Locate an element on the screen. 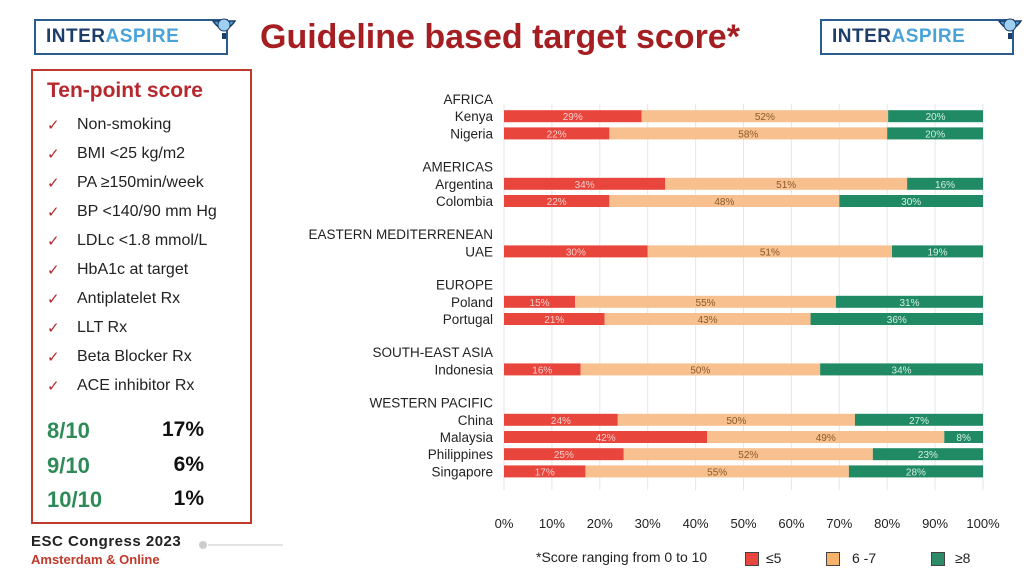 Image resolution: width=1033 pixels, height=576 pixels. data-label: 23% is located at coordinates (928, 455).